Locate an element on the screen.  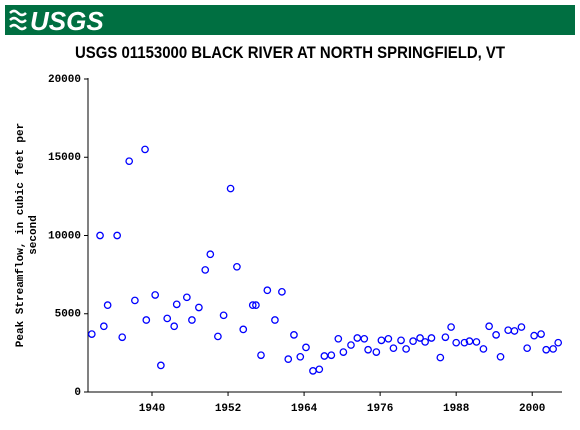
x-tick-label: 2000 is located at coordinates (532, 409).